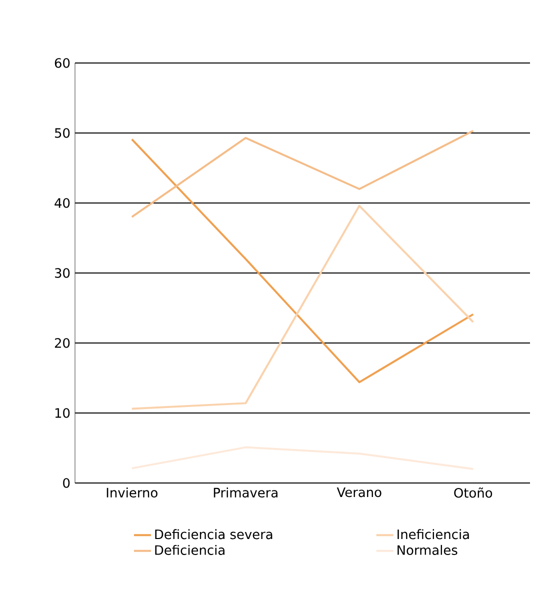 The width and height of the screenshot is (544, 592). What do you see at coordinates (428, 549) in the screenshot?
I see `legend-label: Normales` at bounding box center [428, 549].